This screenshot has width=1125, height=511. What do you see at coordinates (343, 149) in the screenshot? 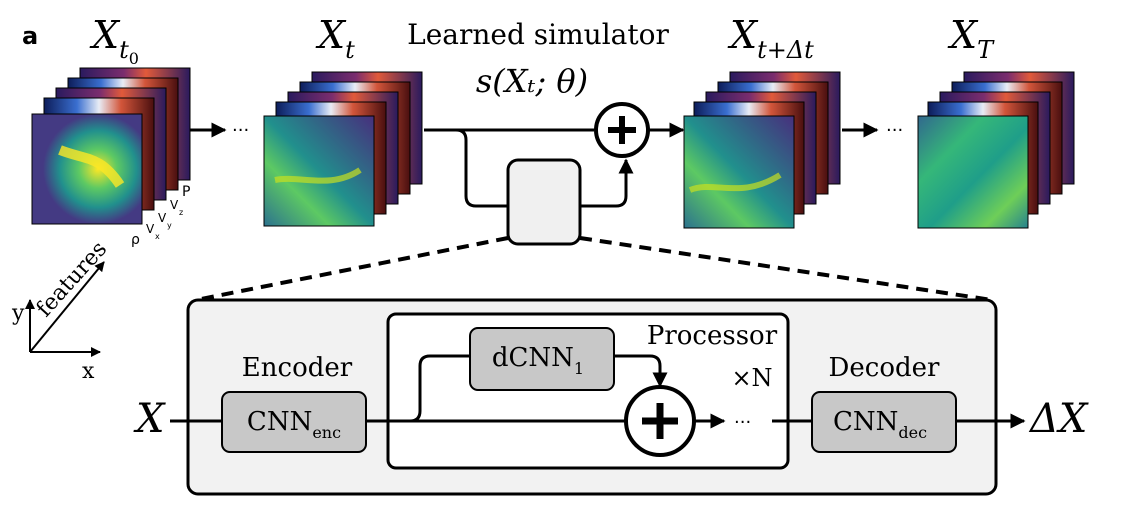
I see `state-stack-t` at bounding box center [343, 149].